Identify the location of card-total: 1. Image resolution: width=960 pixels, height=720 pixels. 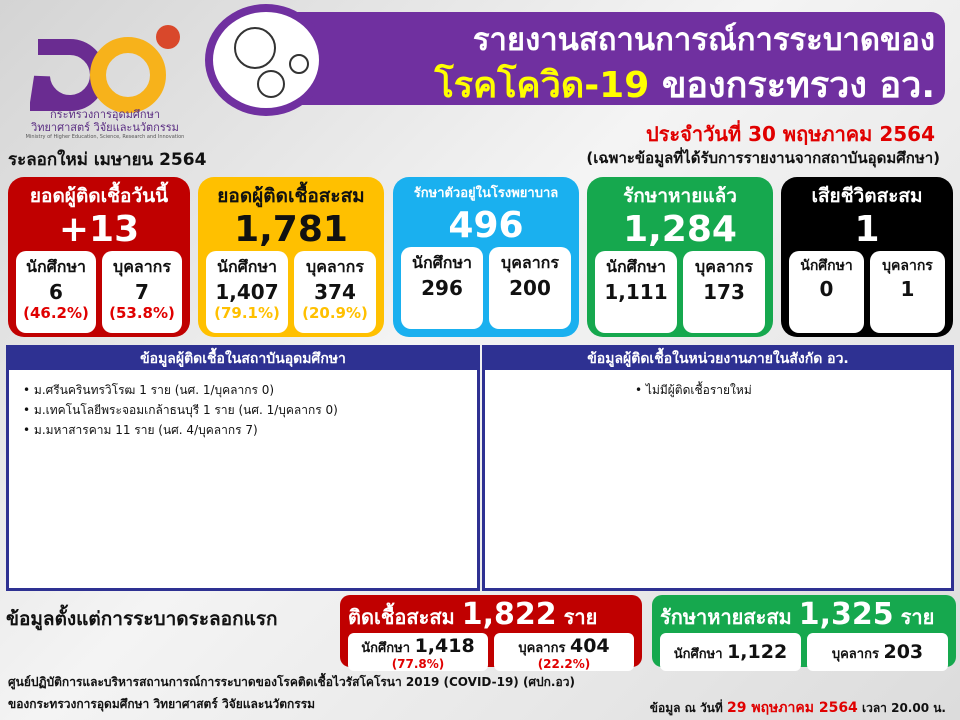
(867, 229).